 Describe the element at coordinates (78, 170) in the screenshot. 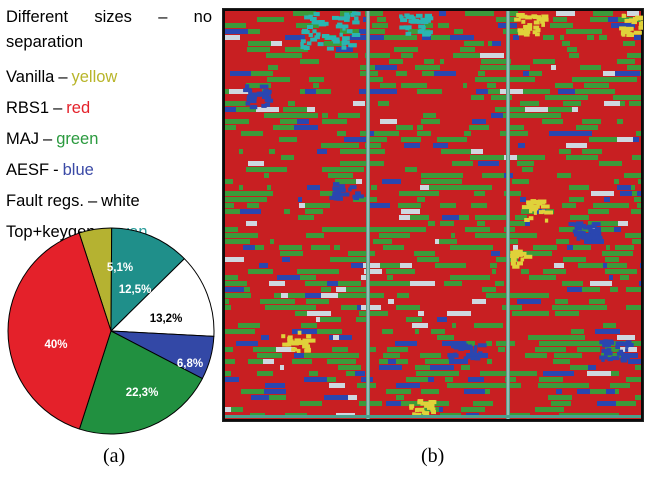

I see `legend-color-word: blue` at that location.